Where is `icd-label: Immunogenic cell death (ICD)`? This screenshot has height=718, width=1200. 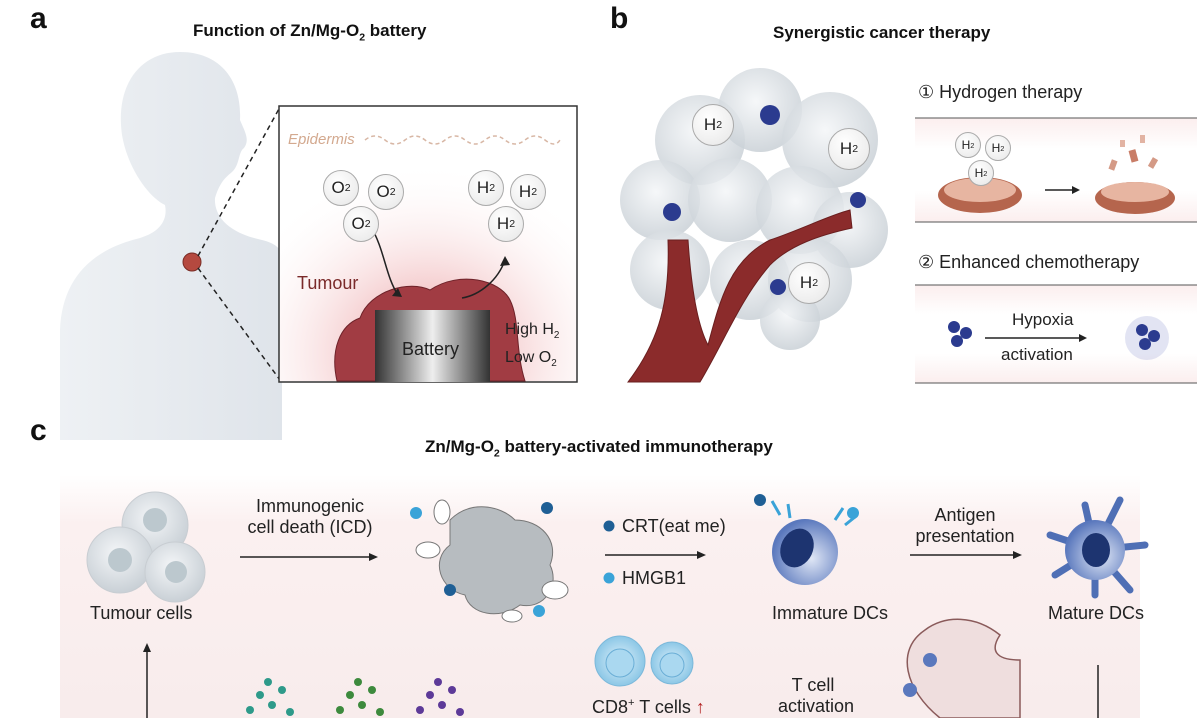
icd-label: Immunogenic cell death (ICD) is located at coordinates (310, 516).